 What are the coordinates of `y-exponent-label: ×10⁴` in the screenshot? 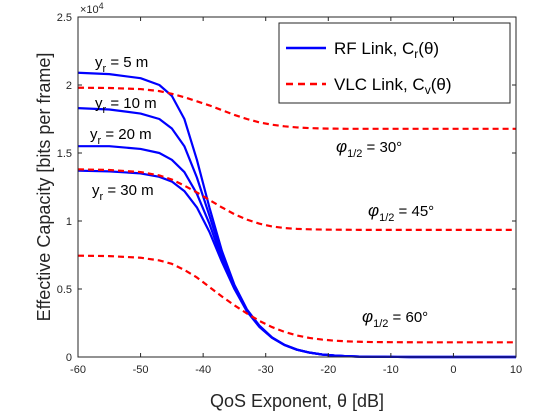 It's located at (92, 8).